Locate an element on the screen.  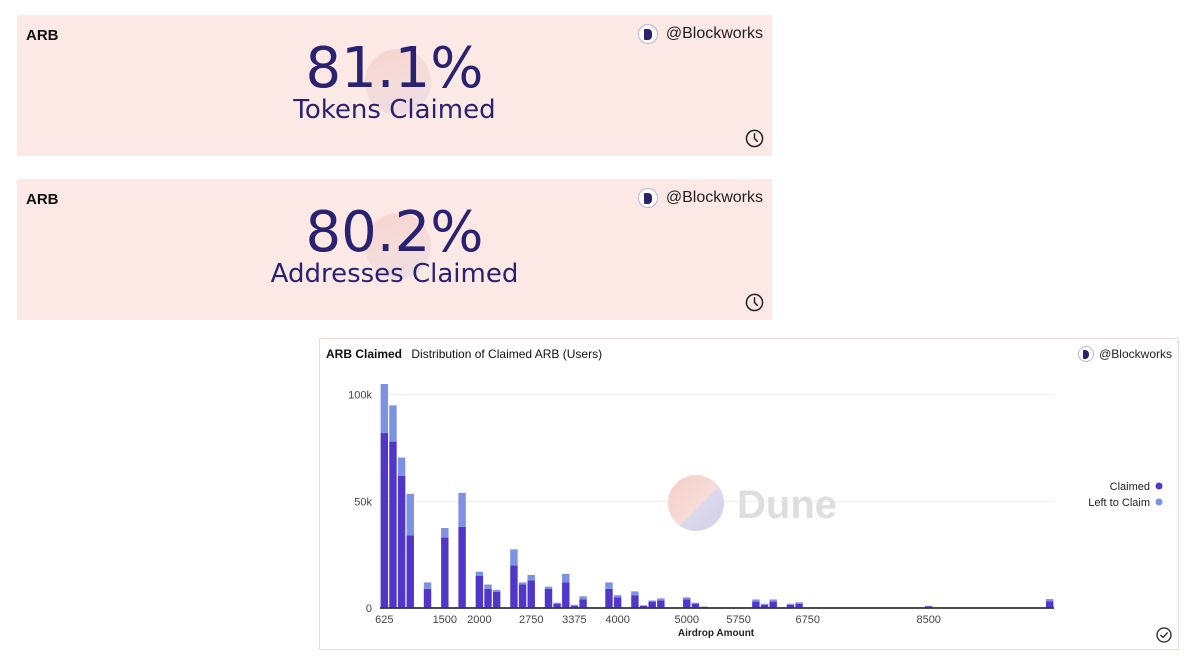
counter-value: 81.1% is located at coordinates (394, 68).